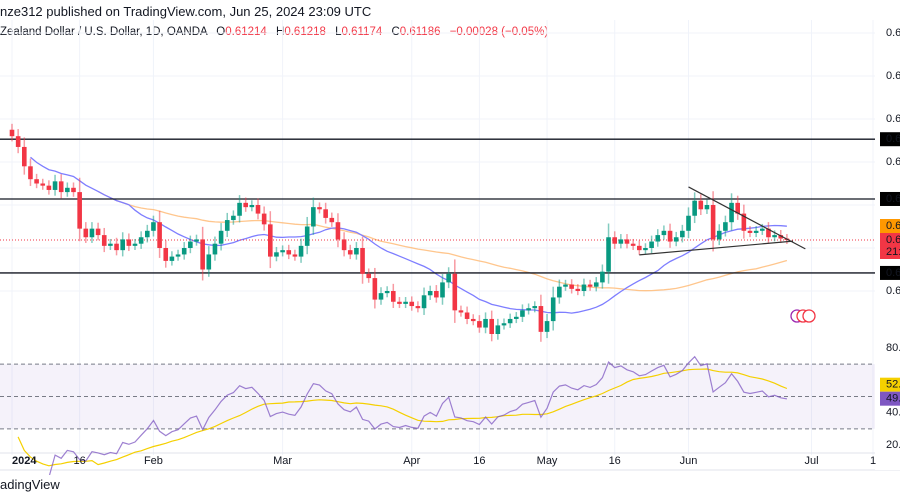 This screenshot has height=500, width=900. Describe the element at coordinates (873, 461) in the screenshot. I see `time-tick-label: 1` at that location.